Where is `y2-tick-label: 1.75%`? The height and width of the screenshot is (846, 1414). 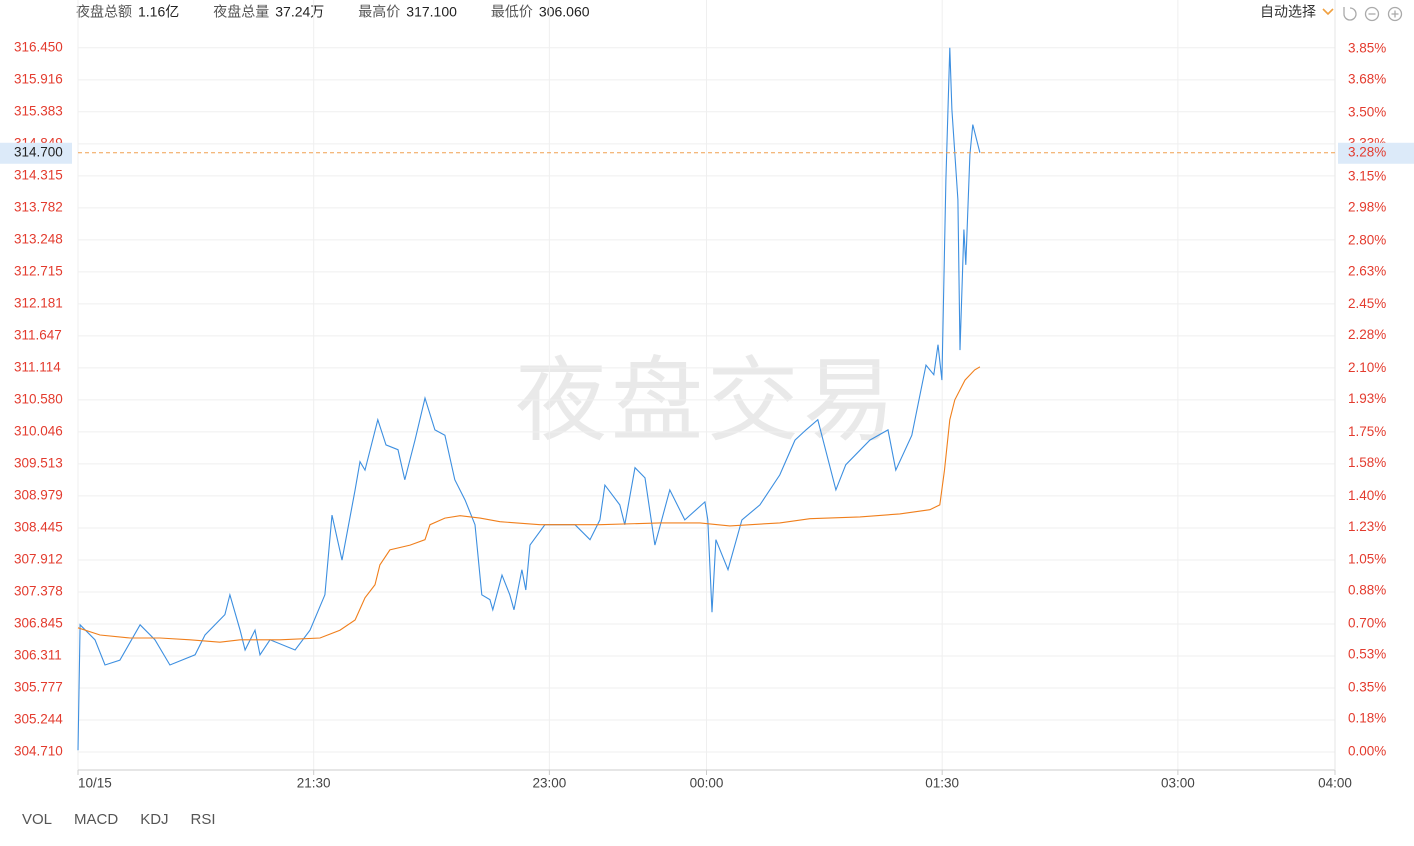 y2-tick-label: 1.75% is located at coordinates (1367, 431).